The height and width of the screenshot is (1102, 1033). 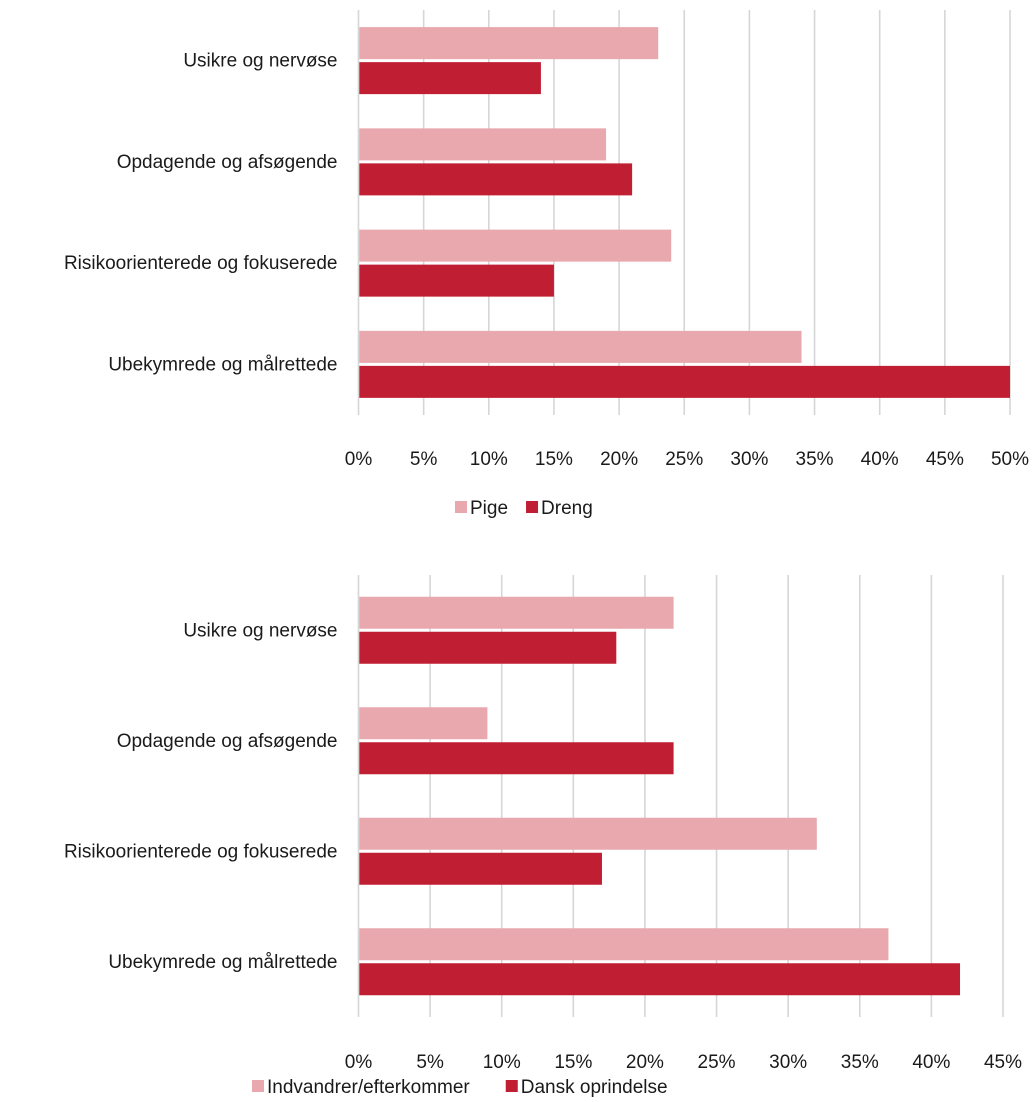 I want to click on legend-label: Indvandrer/efterkommer, so click(x=368, y=1087).